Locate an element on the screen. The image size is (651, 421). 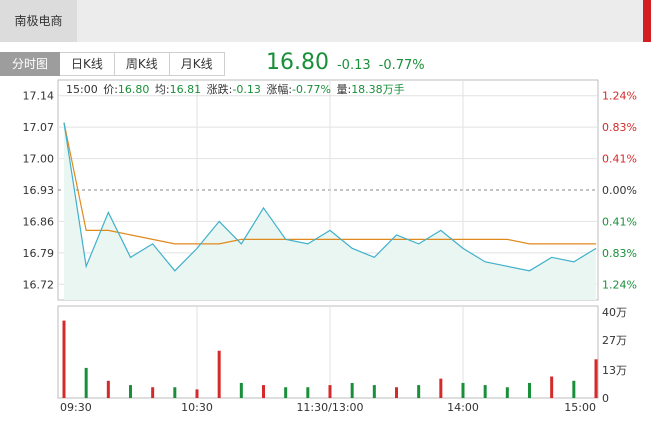
volume-tick-label: 40万 is located at coordinates (614, 312).